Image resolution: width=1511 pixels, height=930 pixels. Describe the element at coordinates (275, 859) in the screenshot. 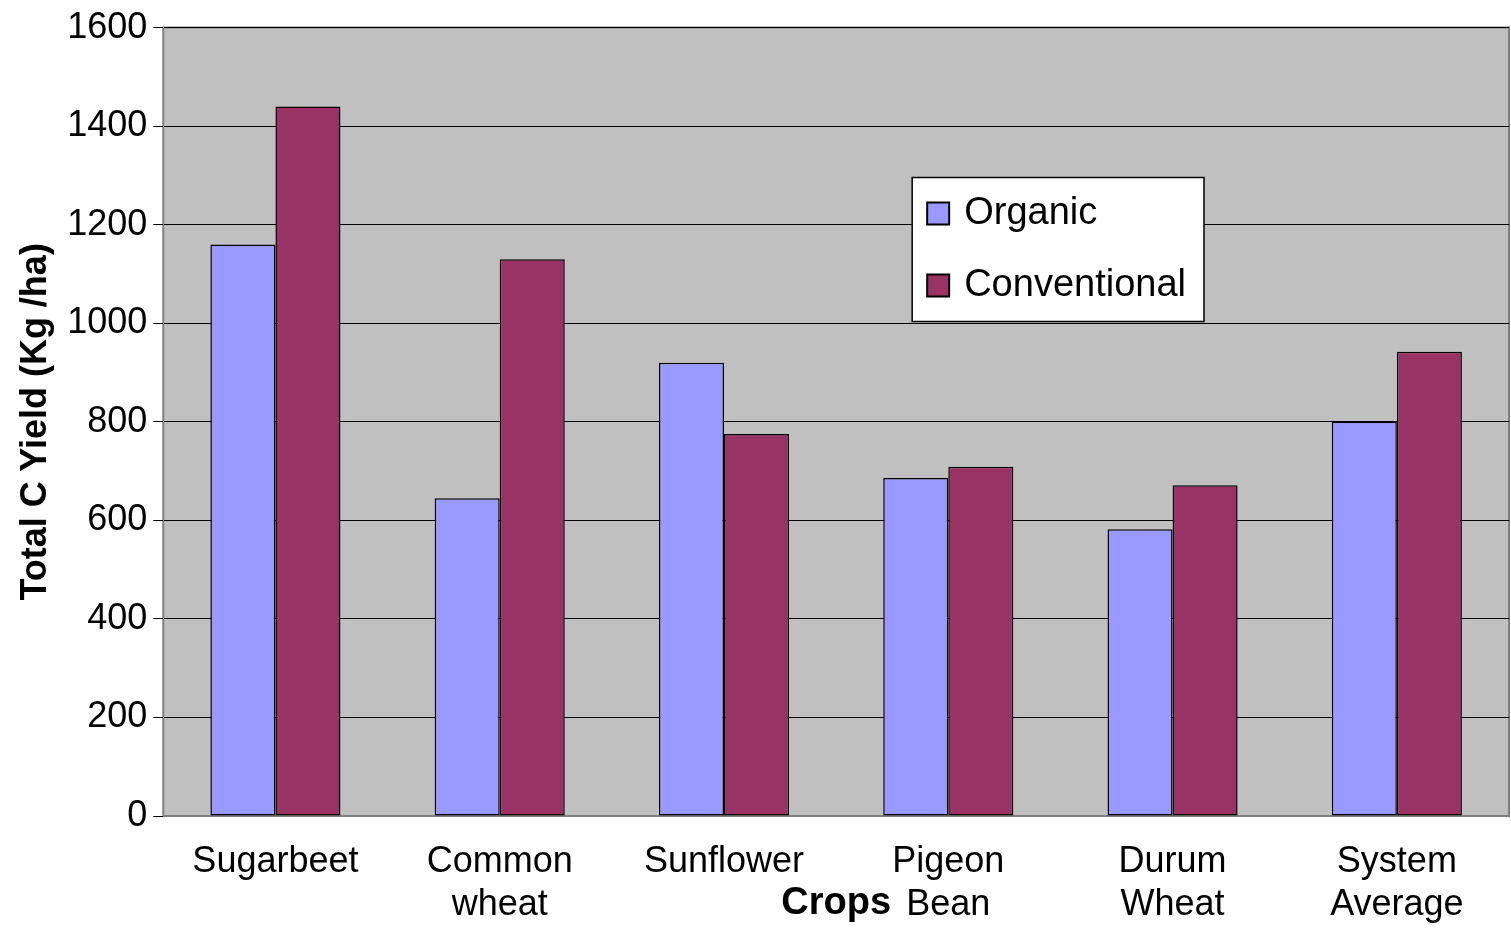

I see `x-tick-label: Sugarbeet` at that location.